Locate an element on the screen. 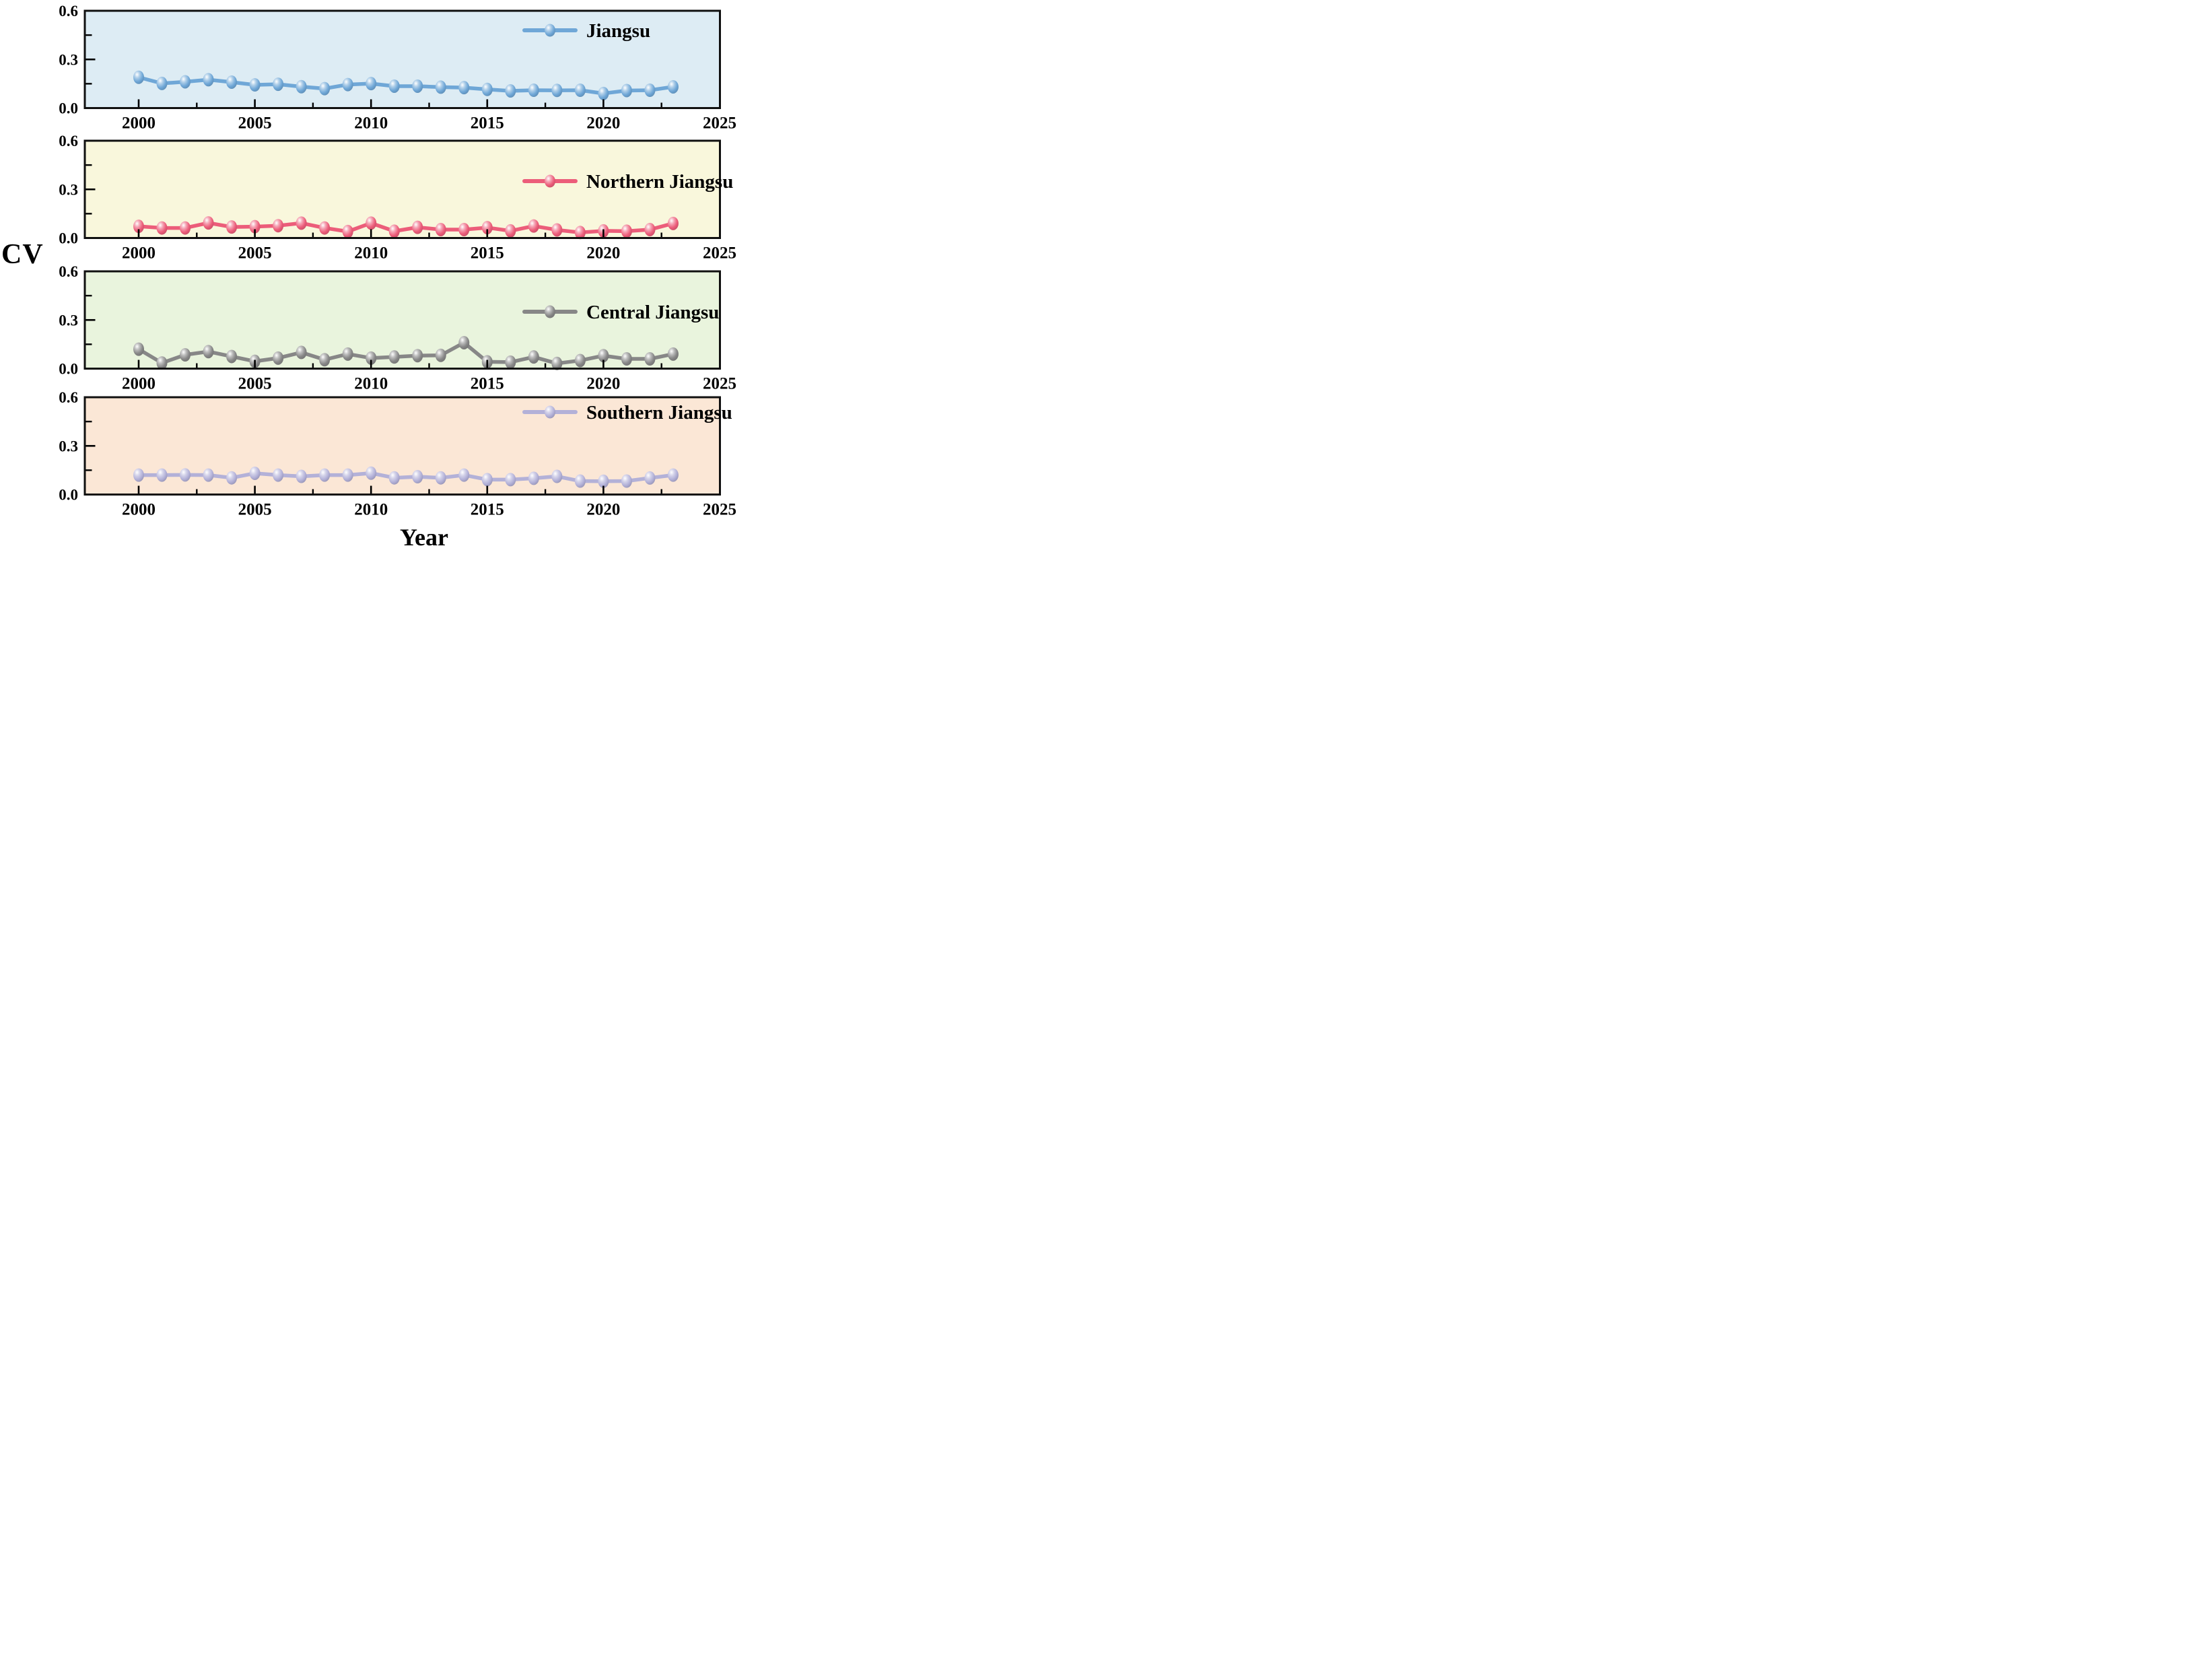 The height and width of the screenshot is (1663, 2212). legend-southern-jiangsu: Southern Jiangsu is located at coordinates (627, 412).